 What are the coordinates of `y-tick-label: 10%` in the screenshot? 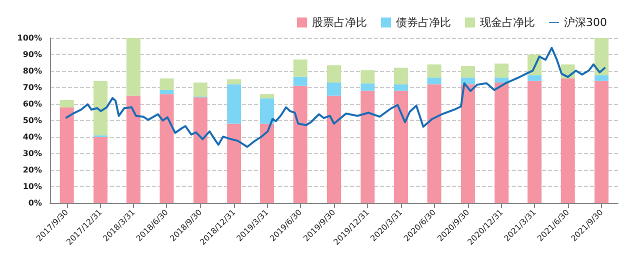 It's located at (32, 186).